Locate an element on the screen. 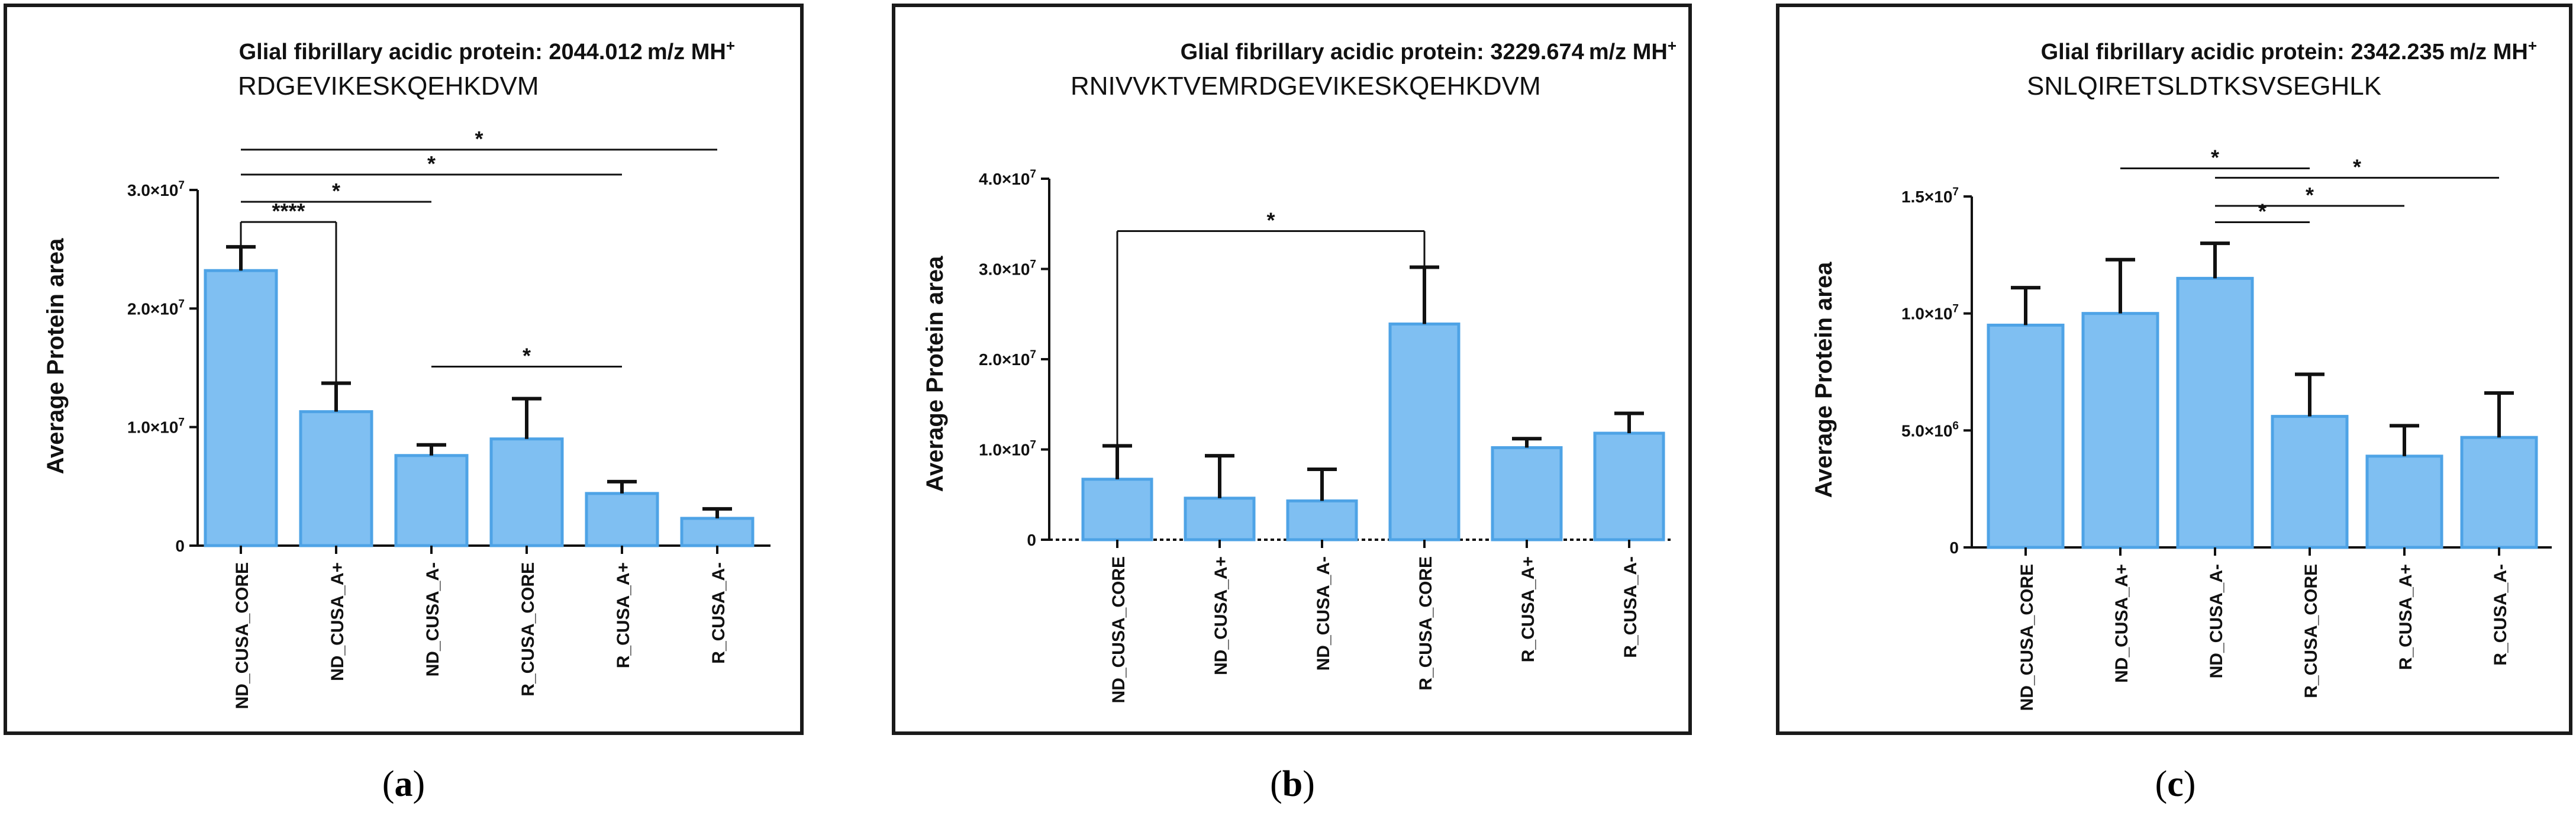 Image resolution: width=2576 pixels, height=822 pixels. chart-subtitle: RDGEVIKESKQEHKDVM is located at coordinates (388, 87).